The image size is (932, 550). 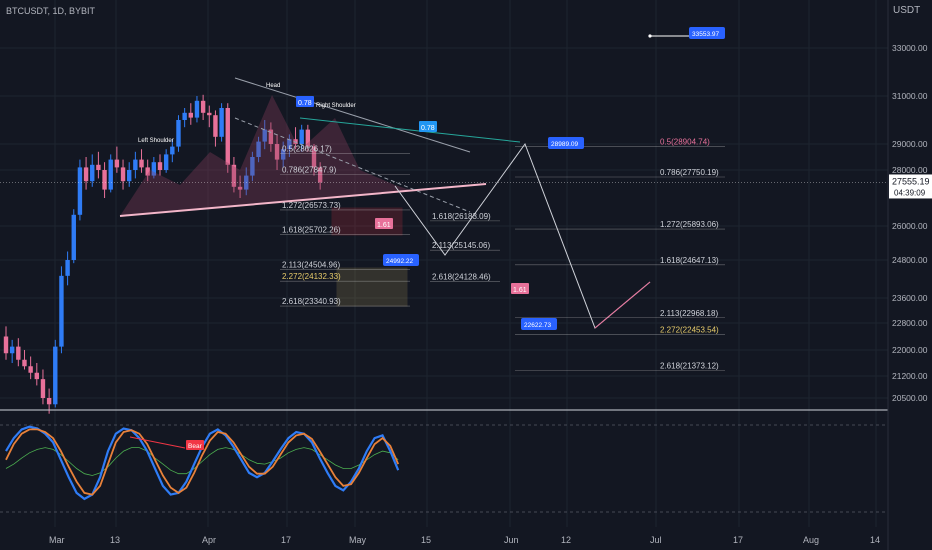 What do you see at coordinates (311, 301) in the screenshot?
I see `fib-label-fib_left-6: 2.618(23340.93)` at bounding box center [311, 301].